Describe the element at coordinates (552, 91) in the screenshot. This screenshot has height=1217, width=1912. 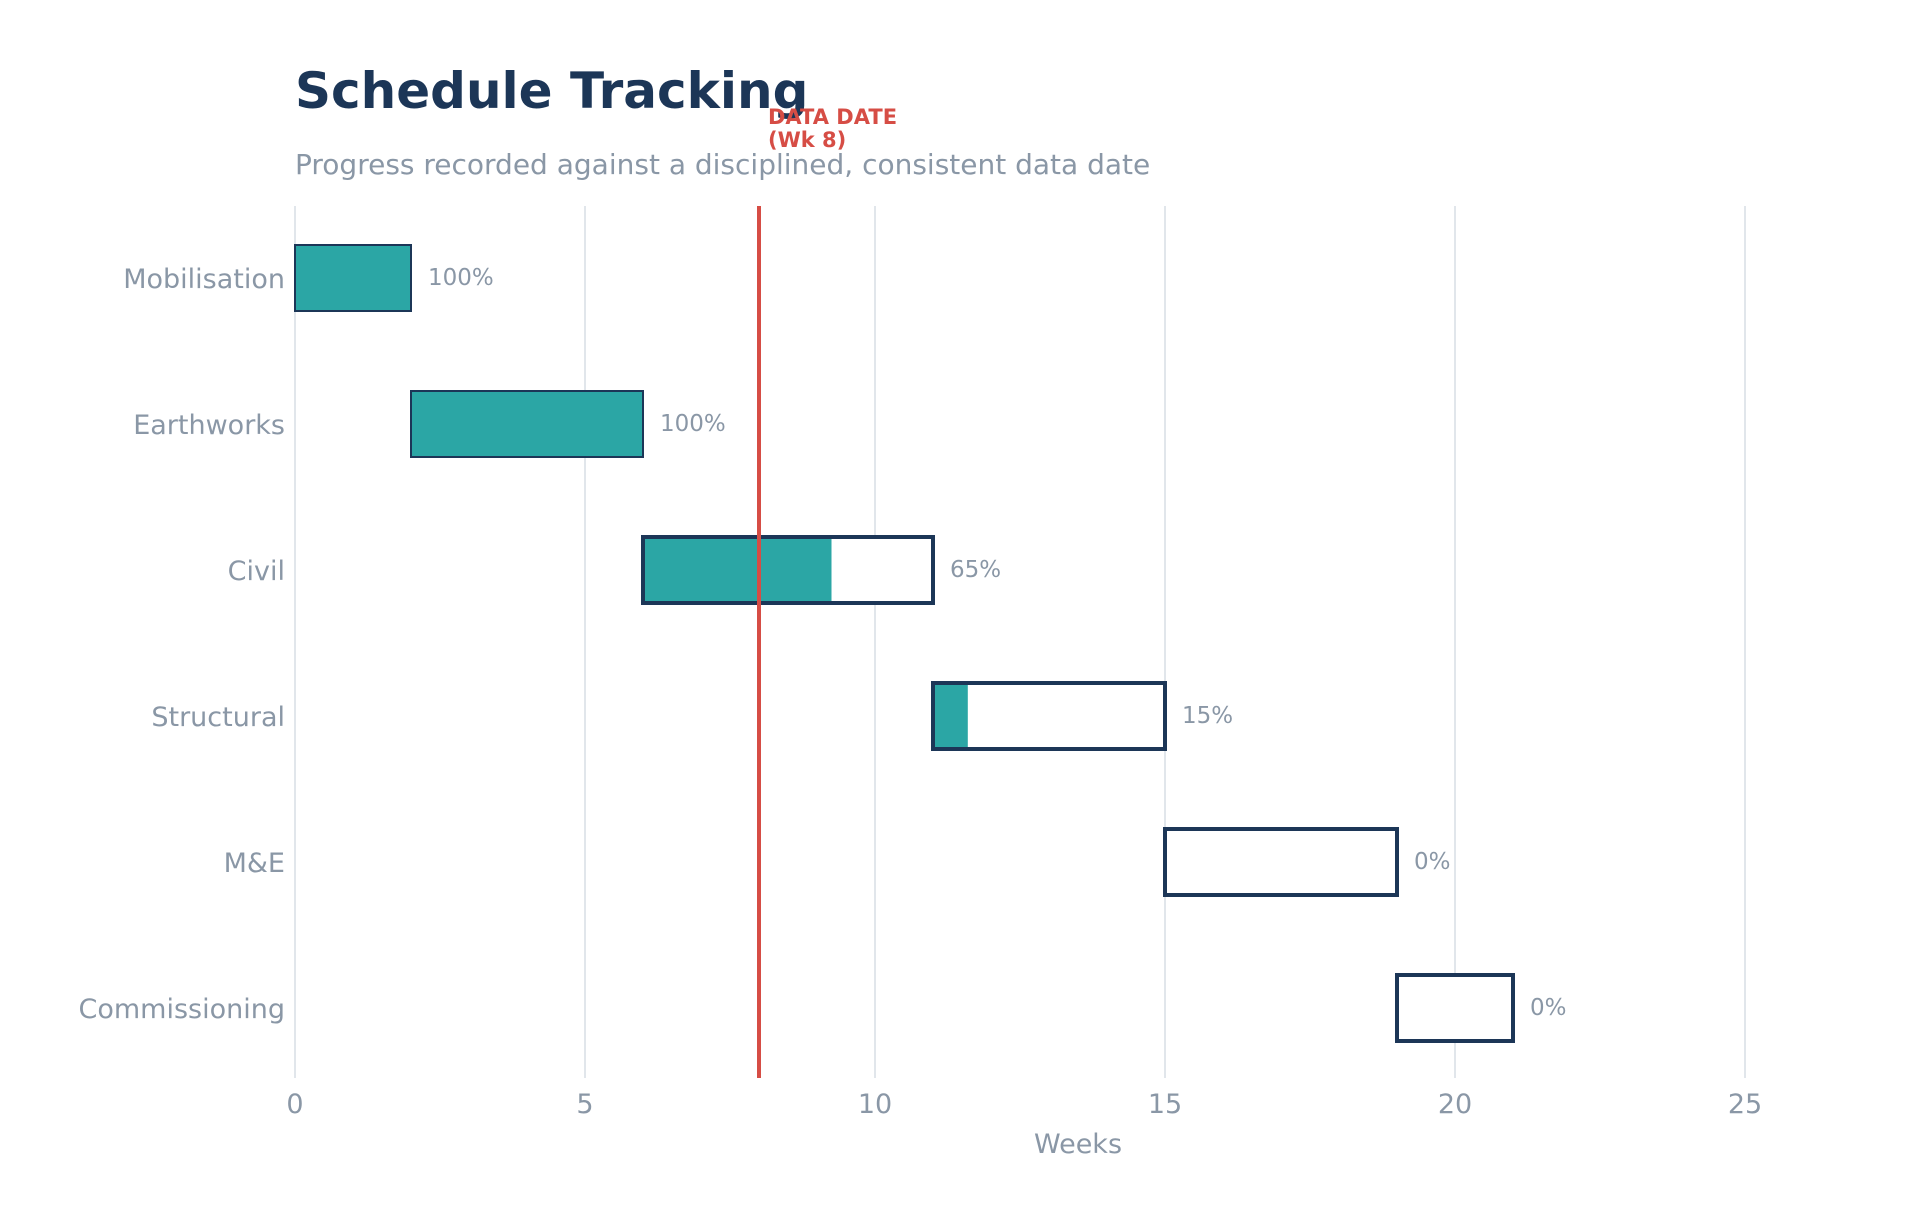
I see `chart-title: Schedule Tracking` at that location.